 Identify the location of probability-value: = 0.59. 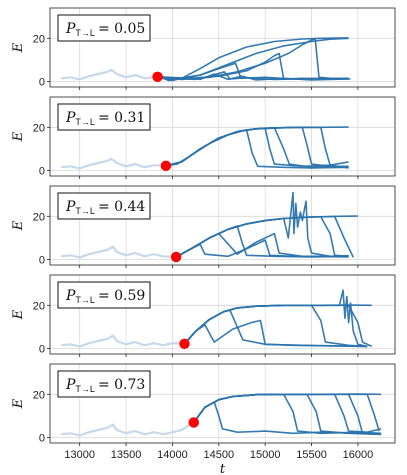
(121, 296).